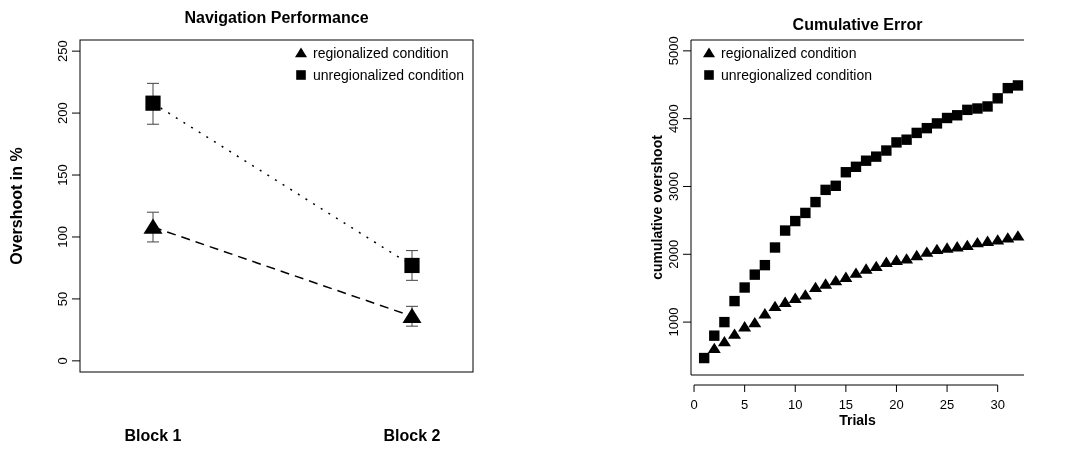  What do you see at coordinates (153, 435) in the screenshot?
I see `x-tick-label: Block 1` at bounding box center [153, 435].